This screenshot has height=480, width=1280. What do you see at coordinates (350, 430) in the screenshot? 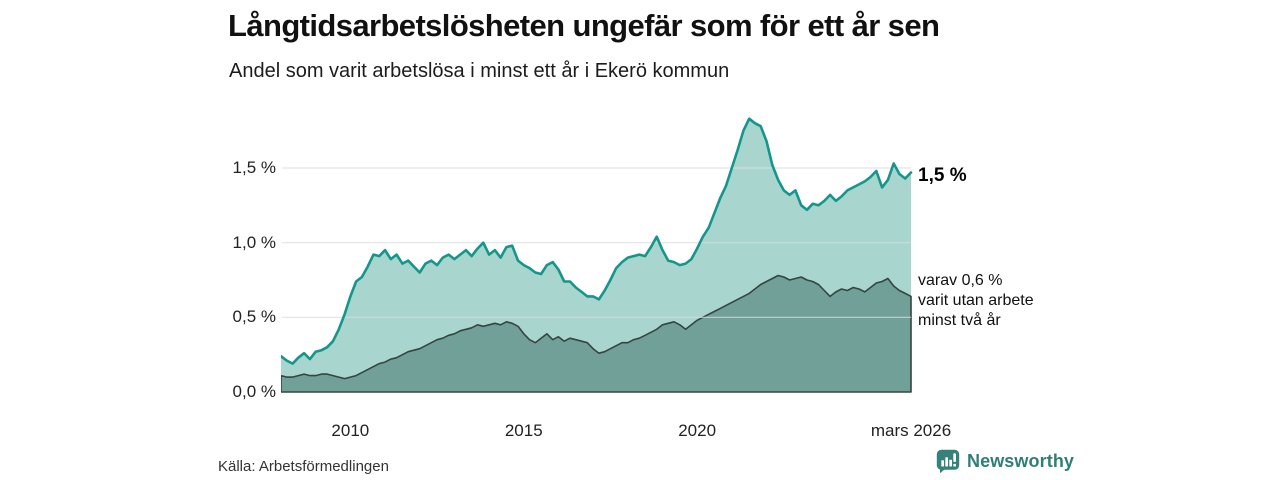
I see `x-tick-label: 2010` at bounding box center [350, 430].